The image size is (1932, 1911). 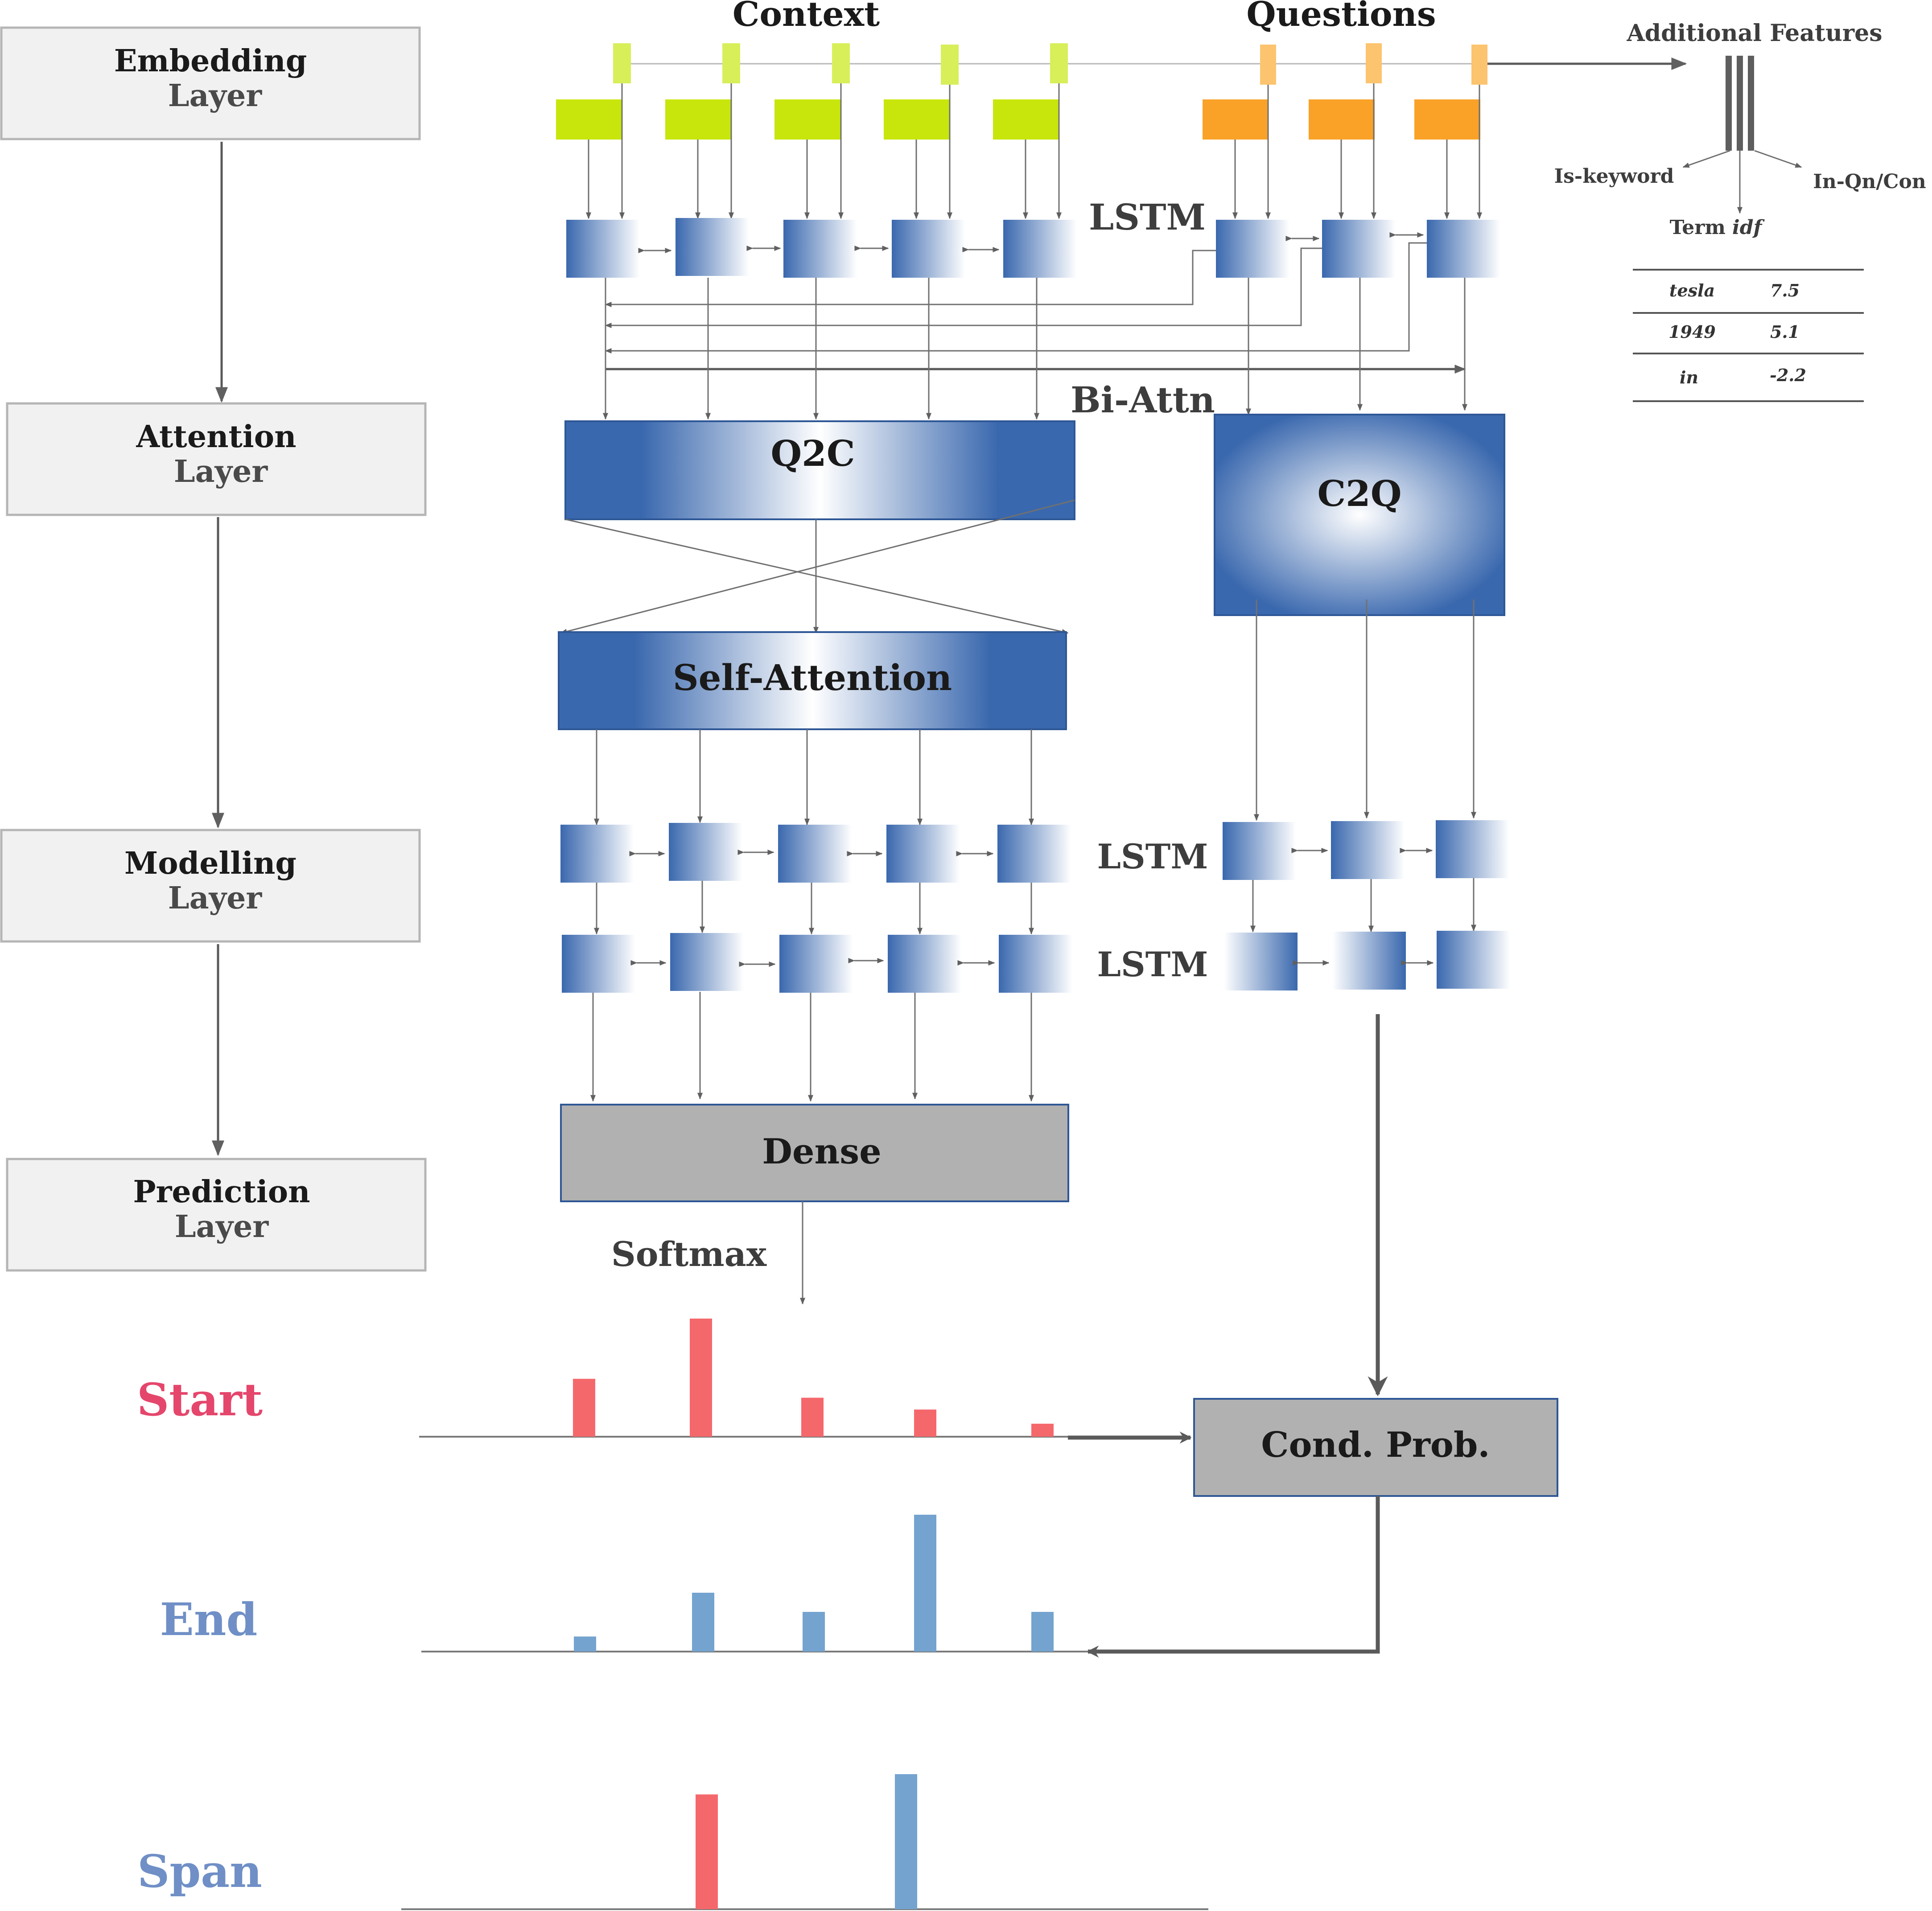 I want to click on bi-attn-label: Bi-Attn, so click(x=1143, y=400).